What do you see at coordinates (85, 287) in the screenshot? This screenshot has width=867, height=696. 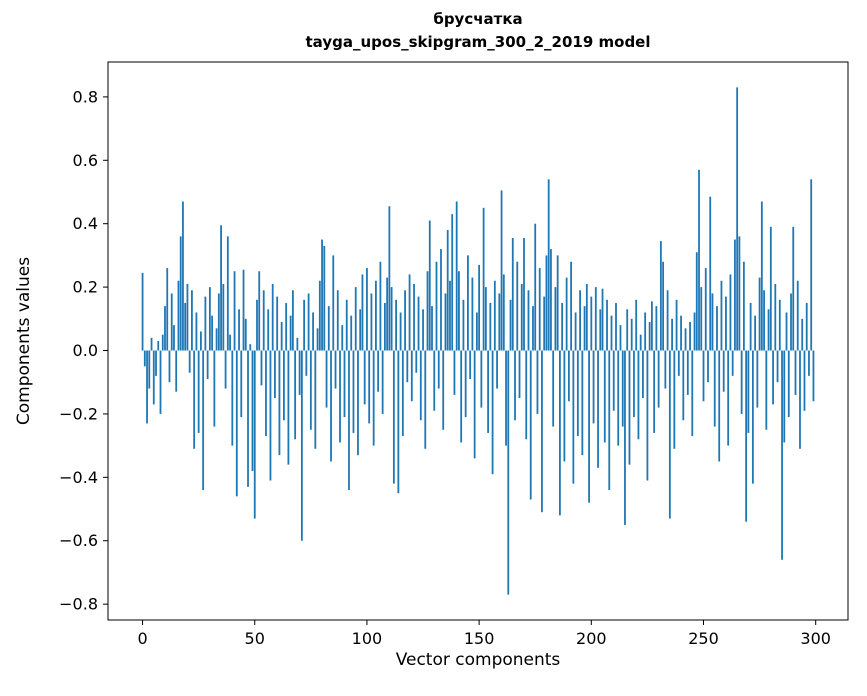 I see `y-tick-label: 0.2` at bounding box center [85, 287].